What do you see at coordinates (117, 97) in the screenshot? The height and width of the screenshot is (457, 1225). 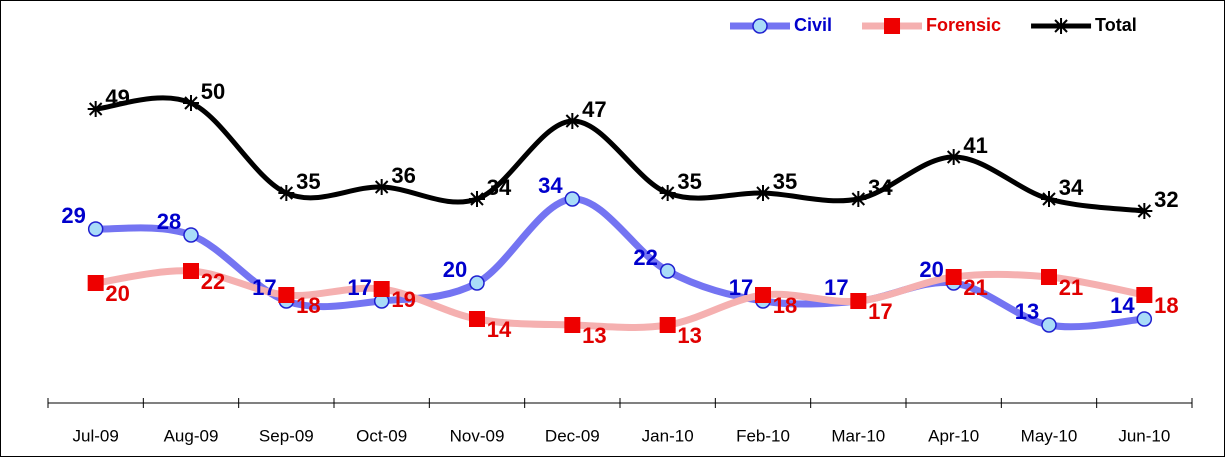 I see `data-label: 49` at bounding box center [117, 97].